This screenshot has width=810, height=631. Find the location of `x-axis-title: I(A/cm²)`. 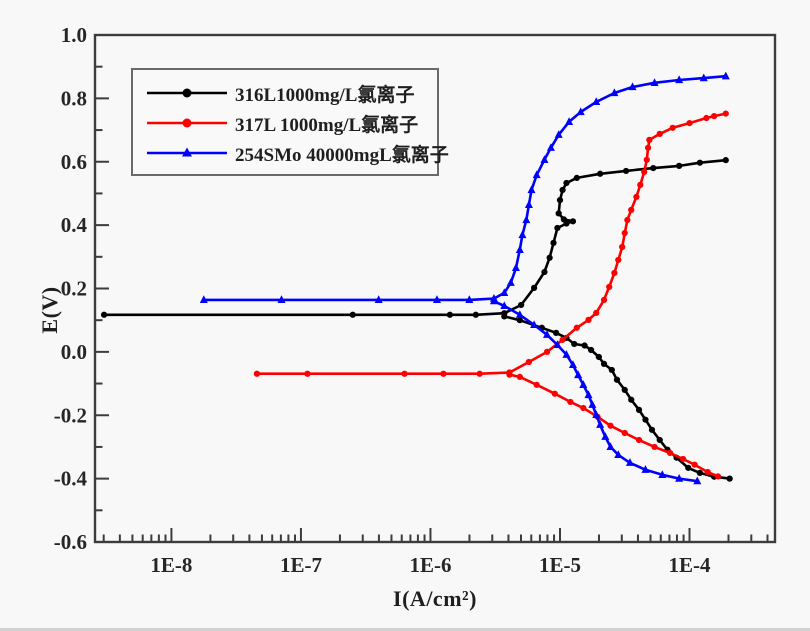

x-axis-title: I(A/cm²) is located at coordinates (435, 598).